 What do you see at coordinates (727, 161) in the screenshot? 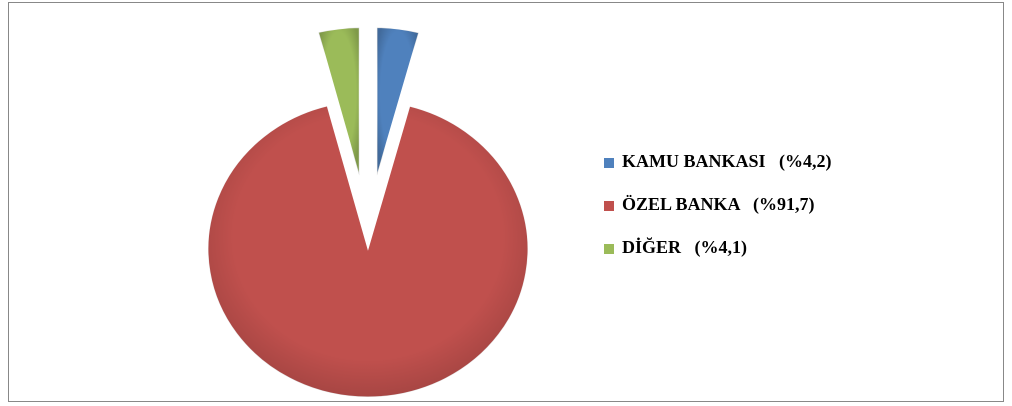
I see `legend-label: KAMU BANKASI (%4,2)` at bounding box center [727, 161].